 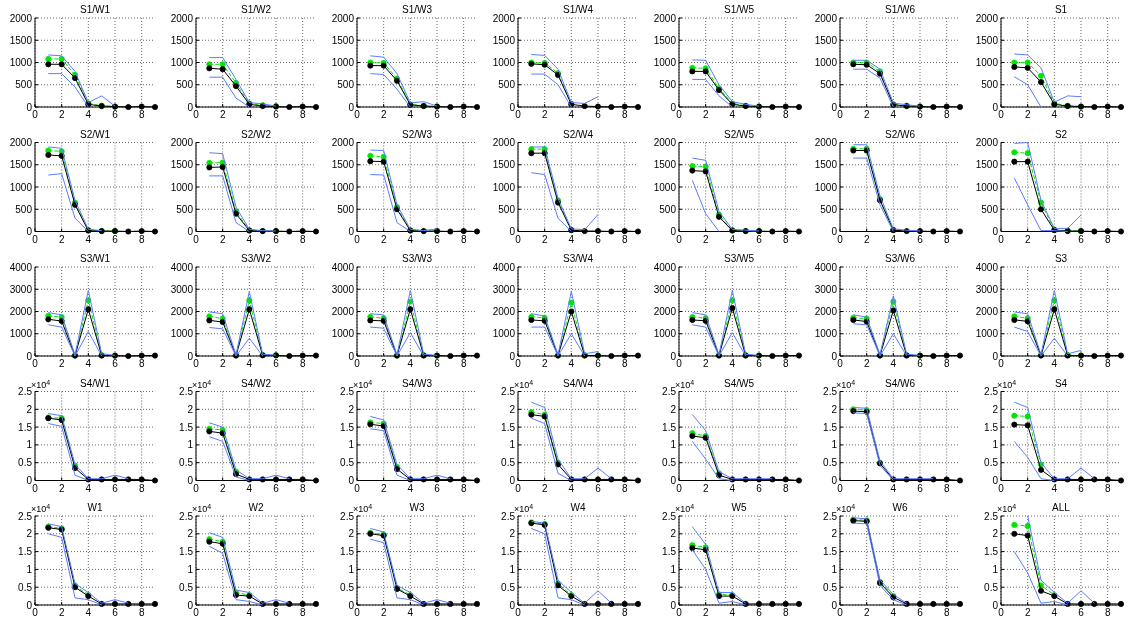 I want to click on chart-title: S2/W5, so click(x=739, y=134).